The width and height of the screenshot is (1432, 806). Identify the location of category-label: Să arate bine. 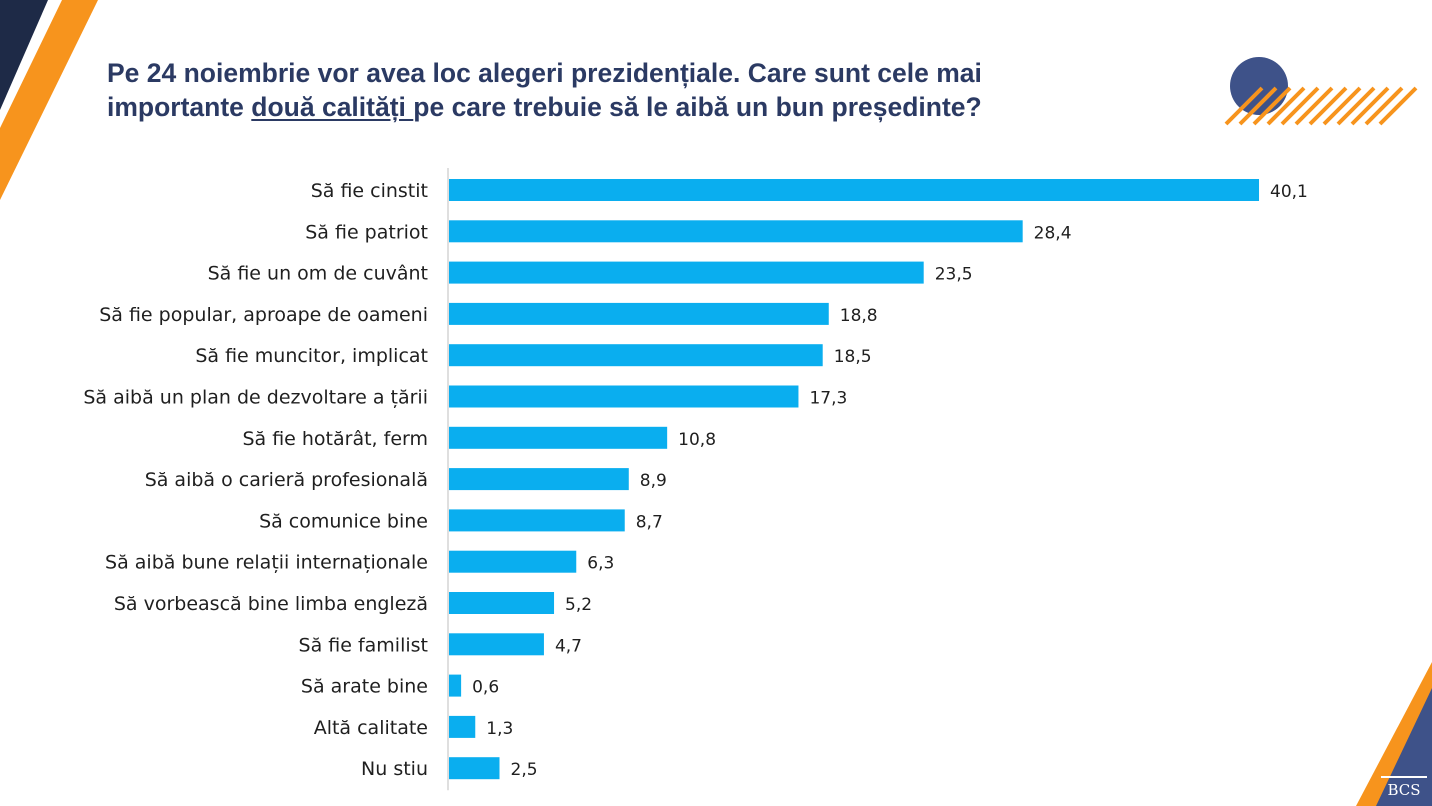
(364, 687).